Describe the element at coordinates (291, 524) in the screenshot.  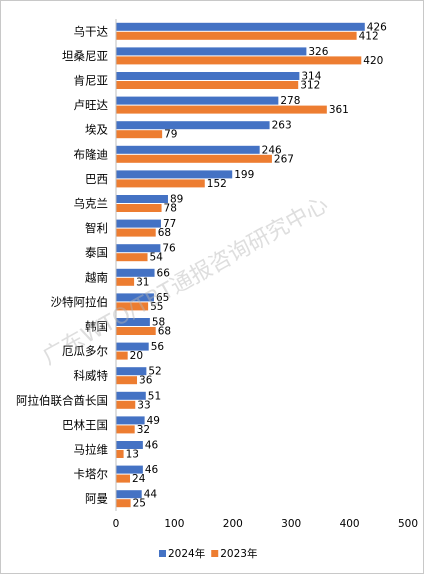
I see `x-tick-label: 300` at that location.